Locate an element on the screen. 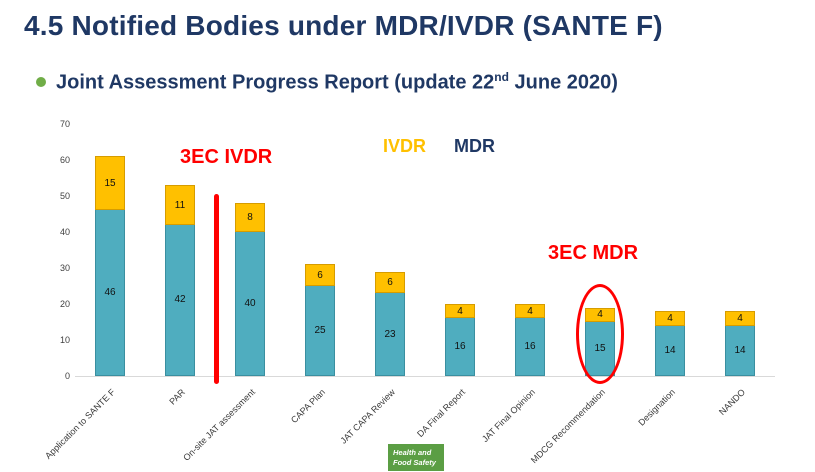  y-axis-tick-label: 30 is located at coordinates (64, 268).